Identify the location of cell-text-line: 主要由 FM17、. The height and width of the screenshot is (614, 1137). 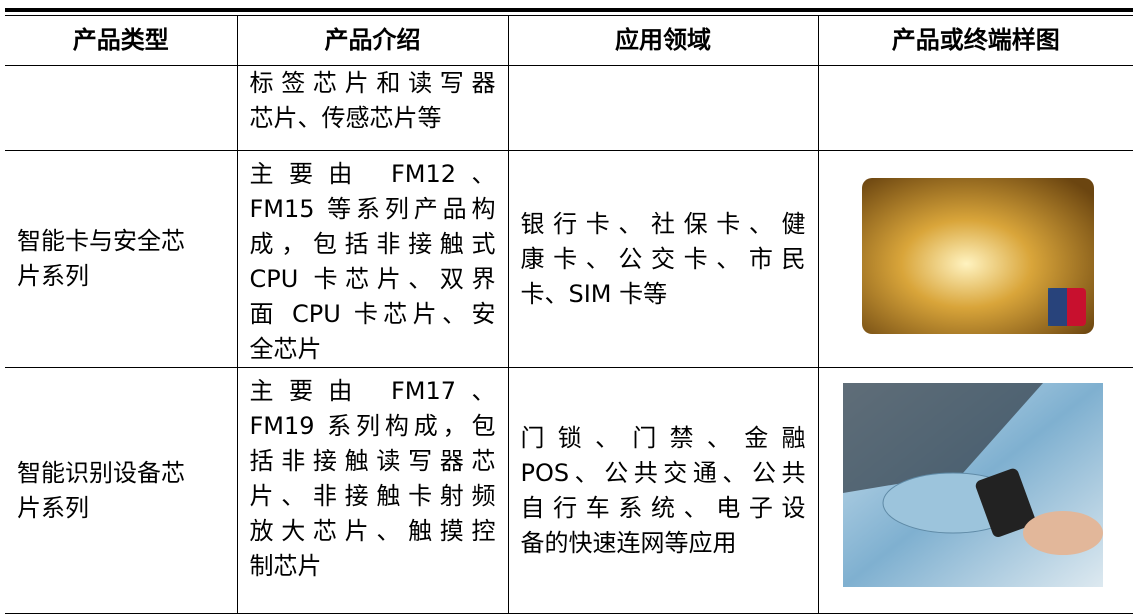
(372, 391).